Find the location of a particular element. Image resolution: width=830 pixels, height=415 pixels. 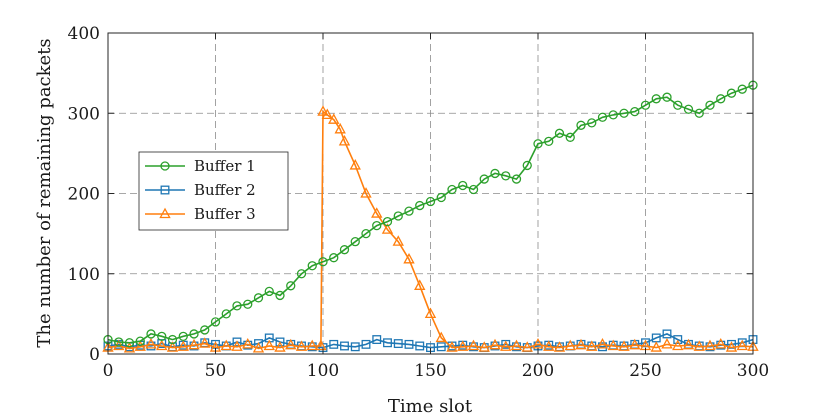

legend-item: Buffer 2 is located at coordinates (200, 190).